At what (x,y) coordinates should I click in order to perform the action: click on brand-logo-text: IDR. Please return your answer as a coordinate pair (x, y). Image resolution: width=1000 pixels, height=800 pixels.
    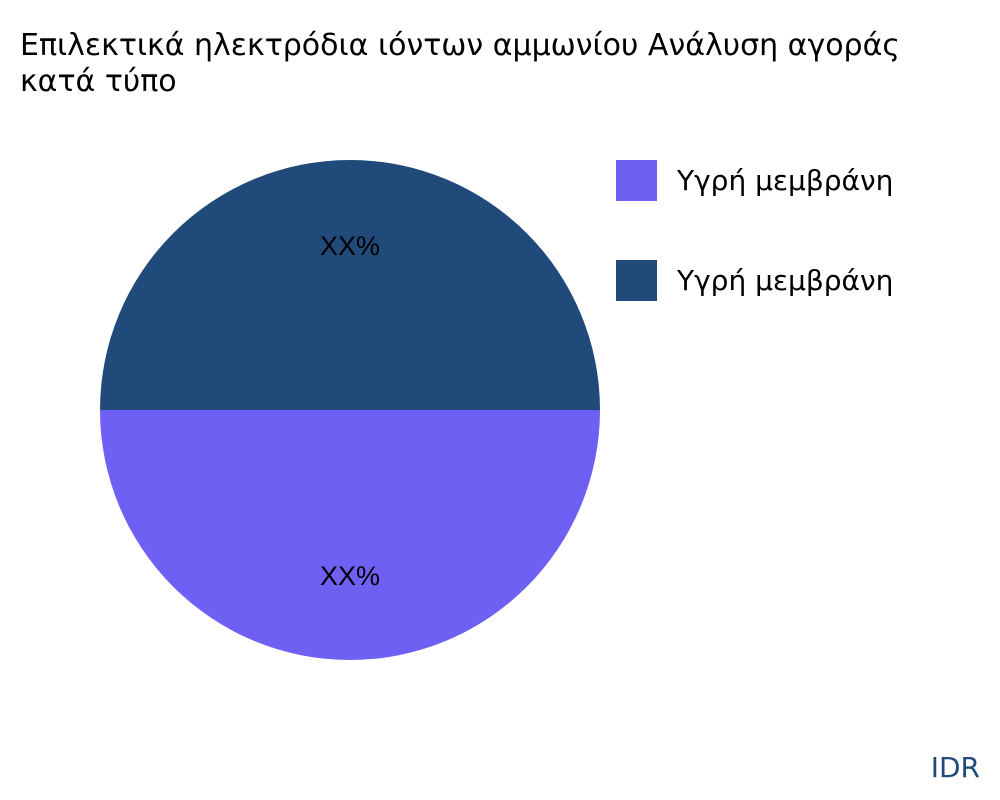
    Looking at the image, I should click on (955, 767).